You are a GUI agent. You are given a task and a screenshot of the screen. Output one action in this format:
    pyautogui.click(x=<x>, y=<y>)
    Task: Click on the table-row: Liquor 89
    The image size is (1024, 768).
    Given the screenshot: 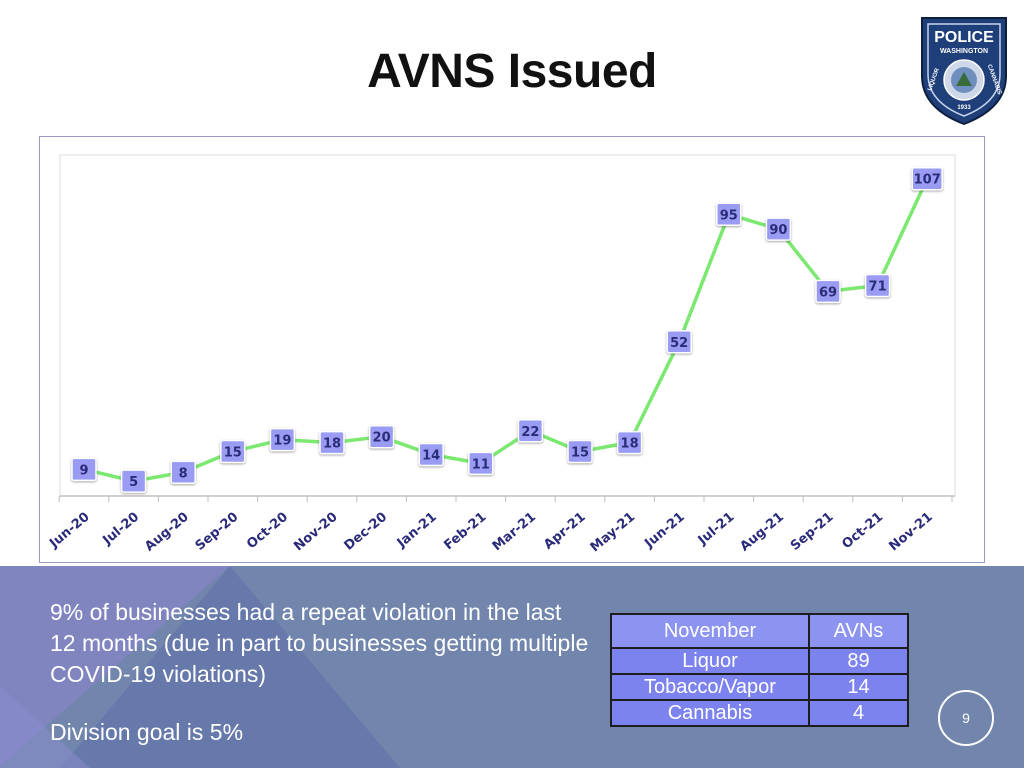 What is the action you would take?
    pyautogui.click(x=759, y=661)
    